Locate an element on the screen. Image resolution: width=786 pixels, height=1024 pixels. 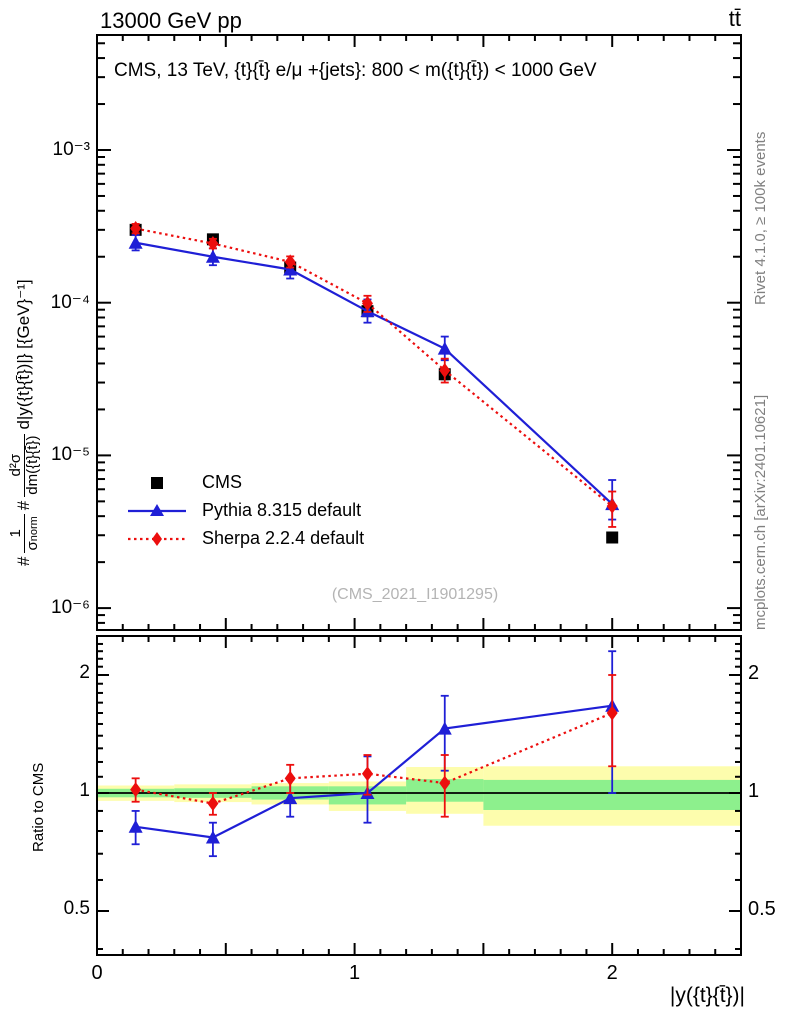
analysis-id-watermark: (CMS_2021_I1901295) is located at coordinates (415, 594).